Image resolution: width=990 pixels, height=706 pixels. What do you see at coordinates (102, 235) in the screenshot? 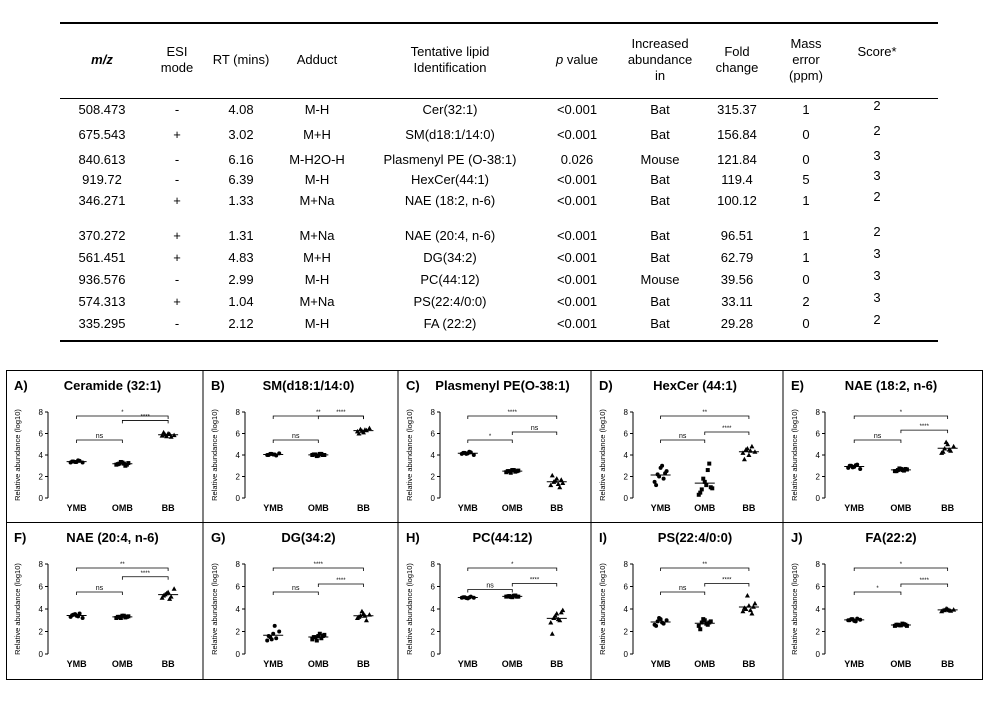
I see `table-cell: 370.272` at bounding box center [102, 235].